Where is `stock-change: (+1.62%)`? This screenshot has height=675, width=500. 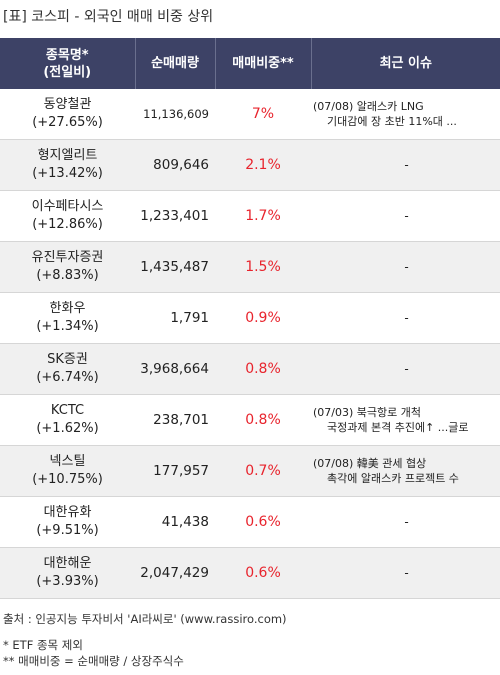
stock-change: (+1.62%) is located at coordinates (67, 428).